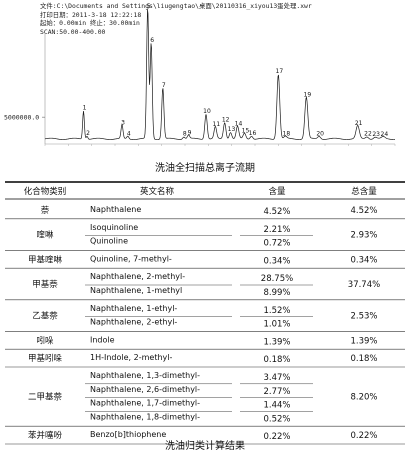 The image size is (410, 457). Describe the element at coordinates (185, 134) in the screenshot. I see `peak-label: 8` at that location.